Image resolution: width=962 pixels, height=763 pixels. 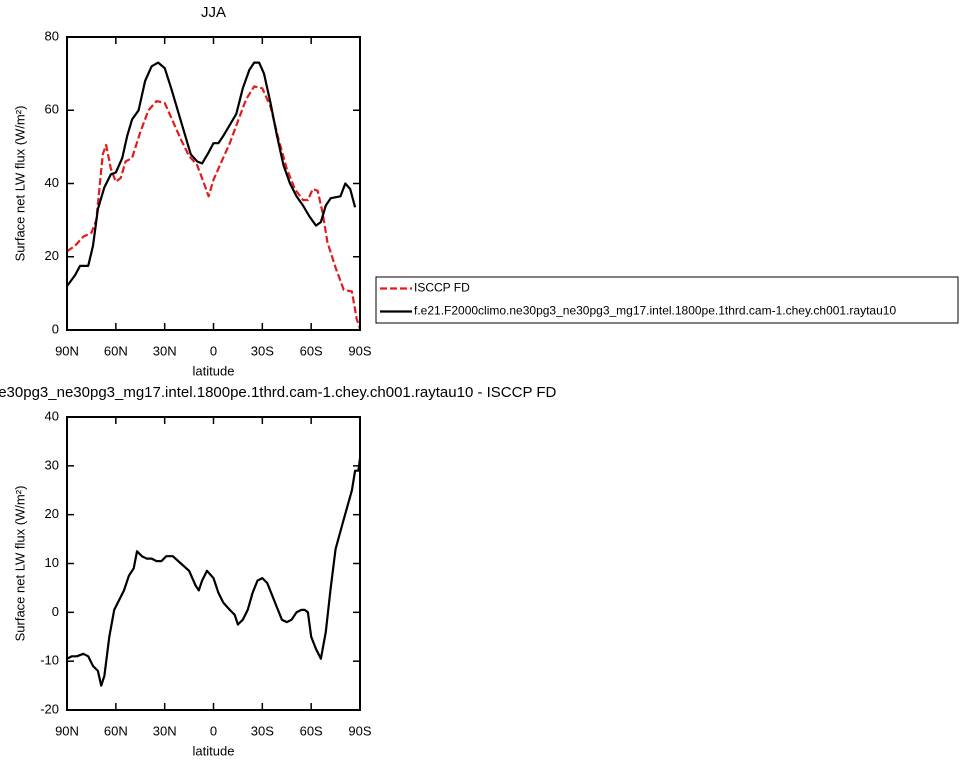 I want to click on y-tick-label: -10, so click(x=49, y=660).